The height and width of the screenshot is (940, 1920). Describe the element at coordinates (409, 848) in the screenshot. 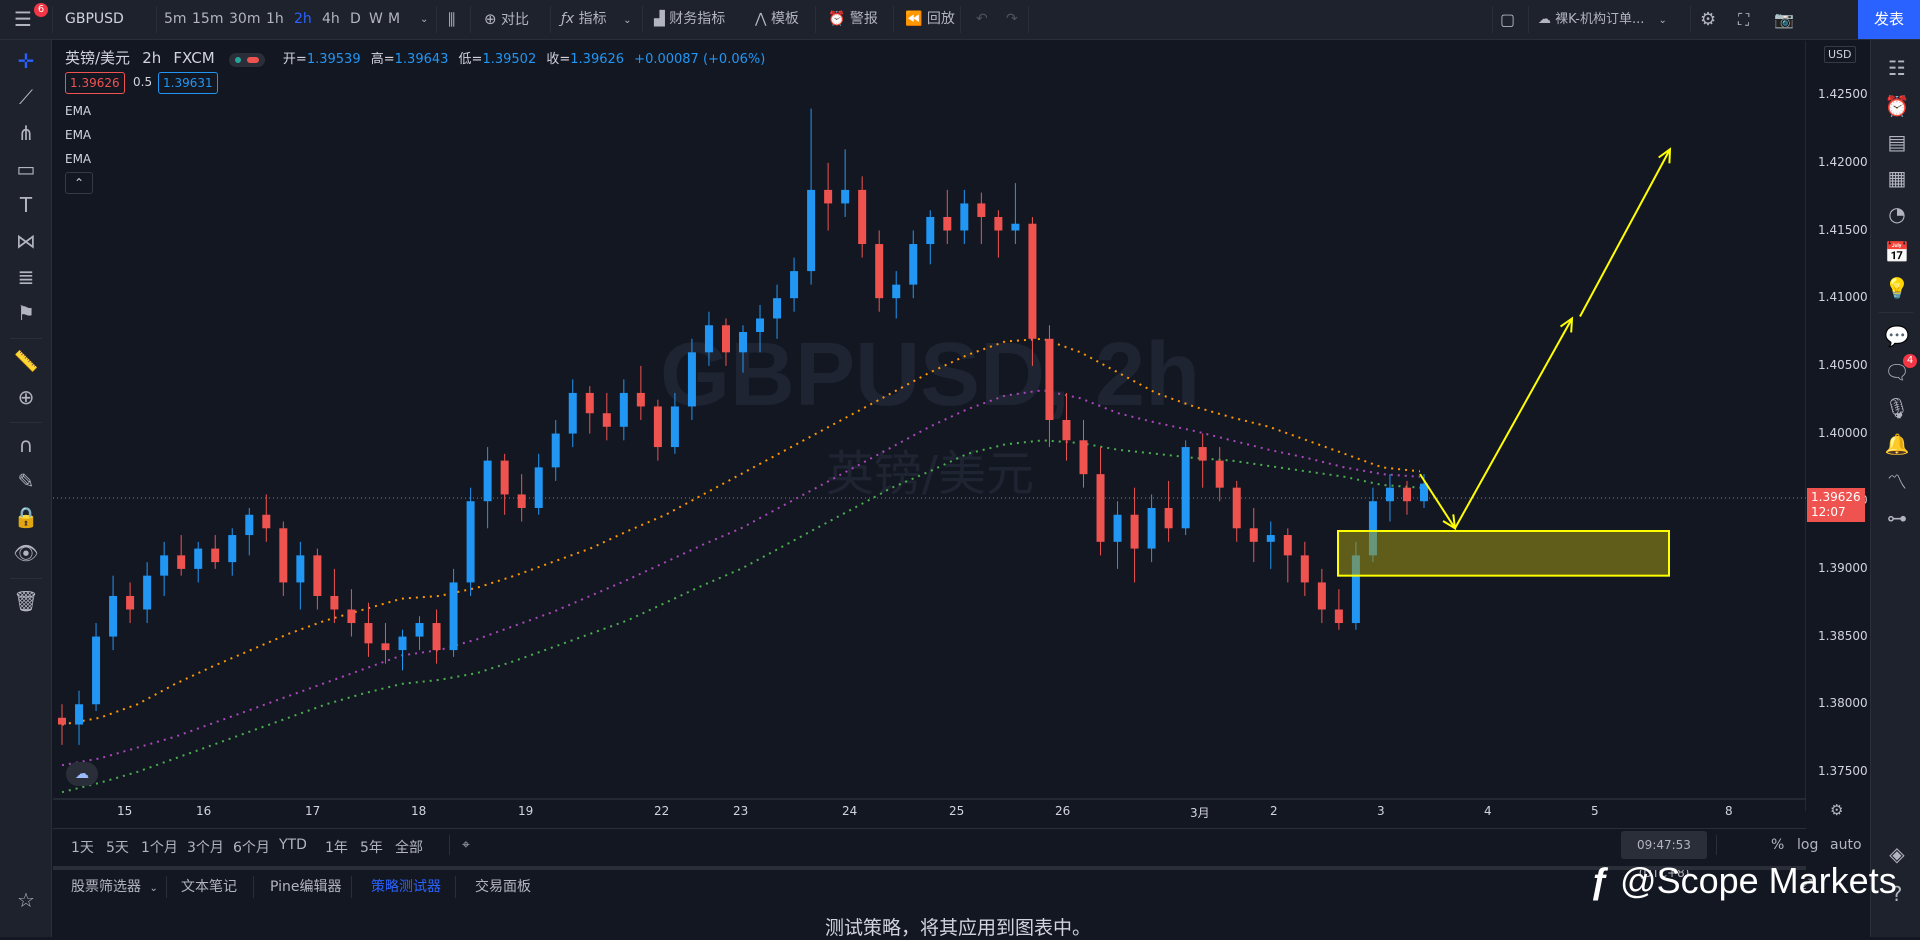

I see `range-8: 全部` at that location.